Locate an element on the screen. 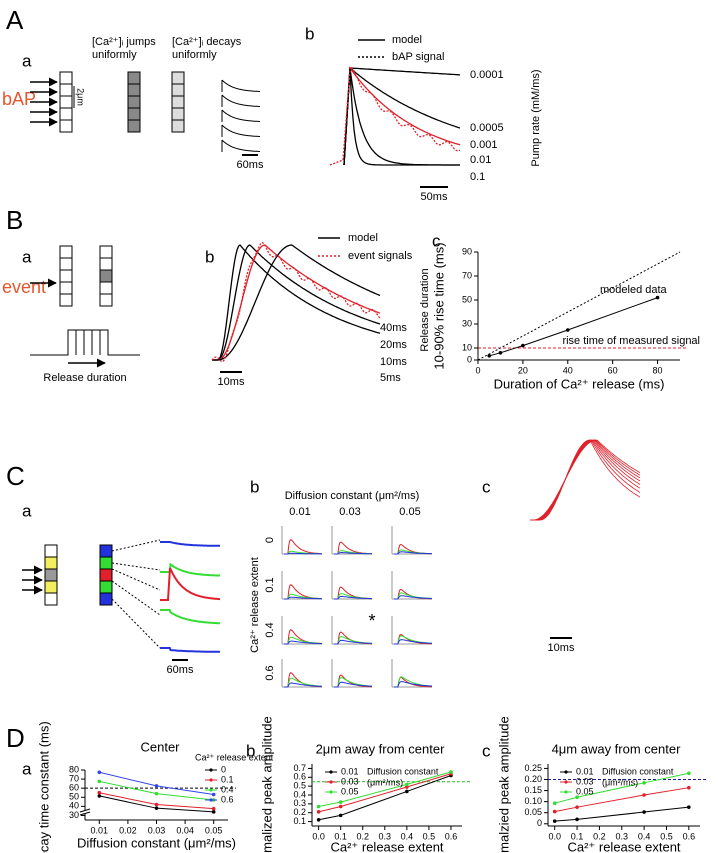 This screenshot has height=853, width=720. connector is located at coordinates (136, 566).